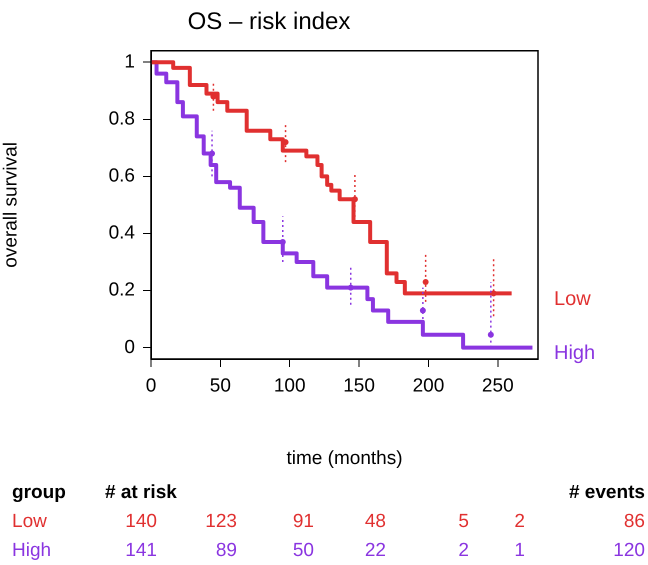 The image size is (648, 565). I want to click on text: 50, so click(303, 550).